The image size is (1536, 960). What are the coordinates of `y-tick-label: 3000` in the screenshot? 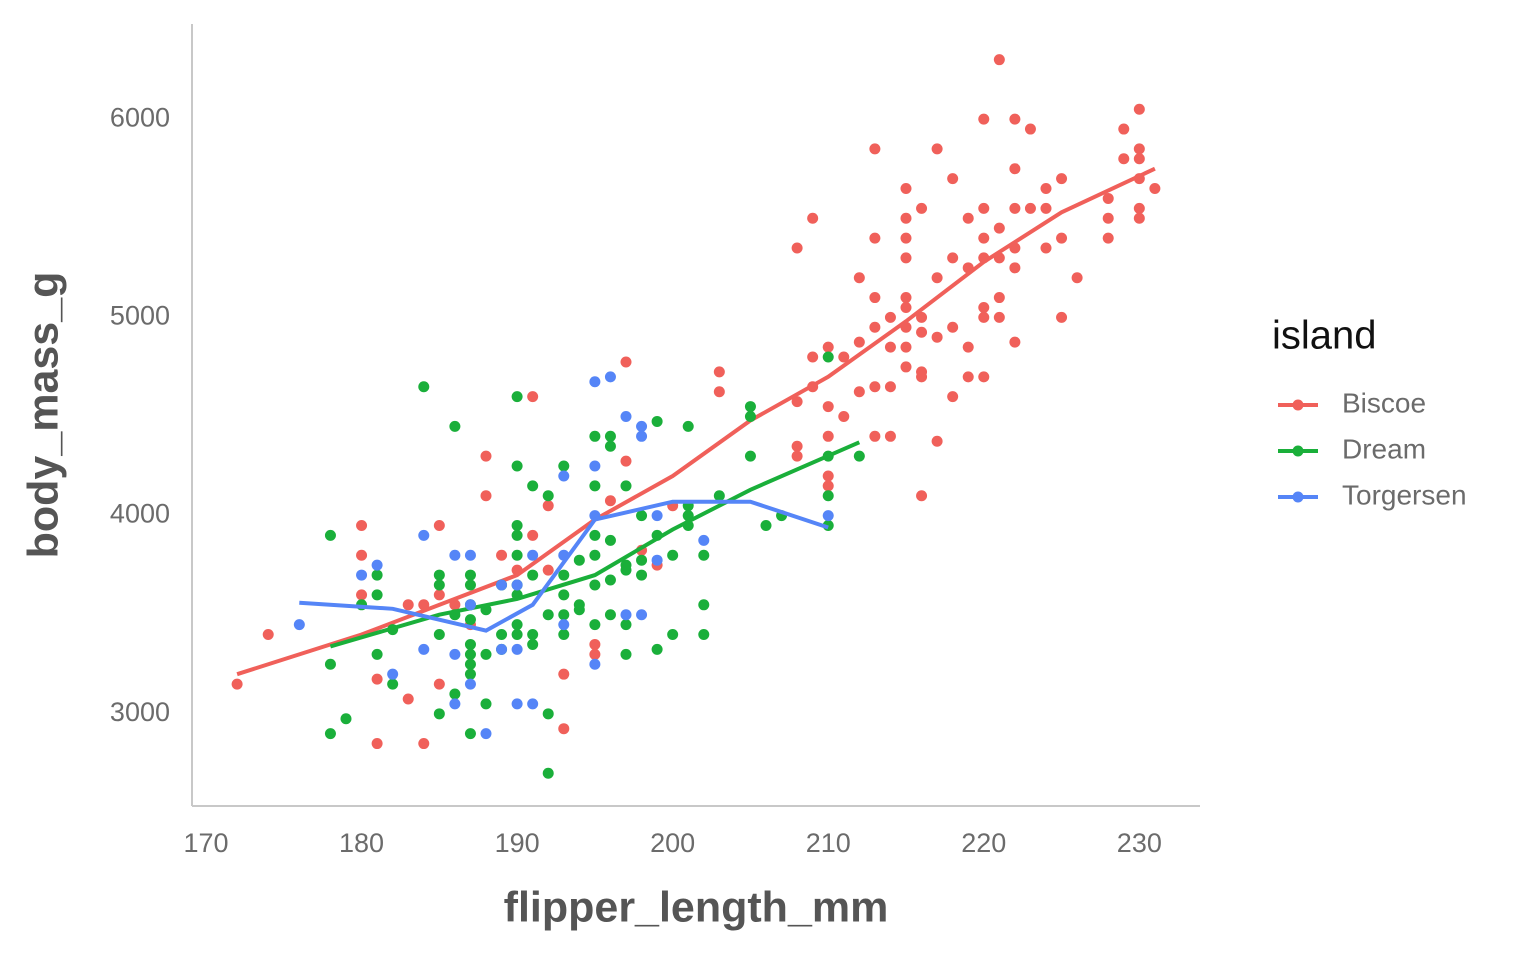 It's located at (140, 712).